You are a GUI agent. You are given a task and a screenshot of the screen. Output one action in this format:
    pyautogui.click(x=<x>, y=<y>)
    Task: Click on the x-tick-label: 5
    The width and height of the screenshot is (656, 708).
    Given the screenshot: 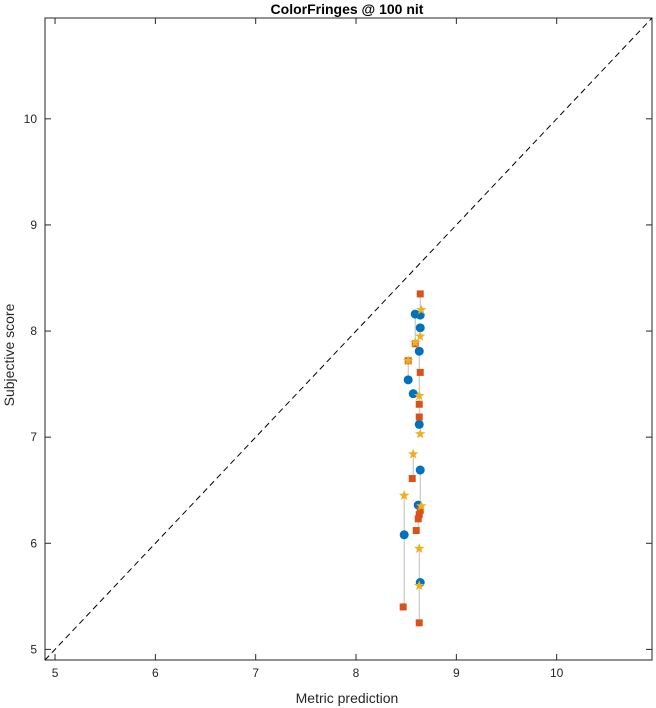 What is the action you would take?
    pyautogui.click(x=55, y=673)
    